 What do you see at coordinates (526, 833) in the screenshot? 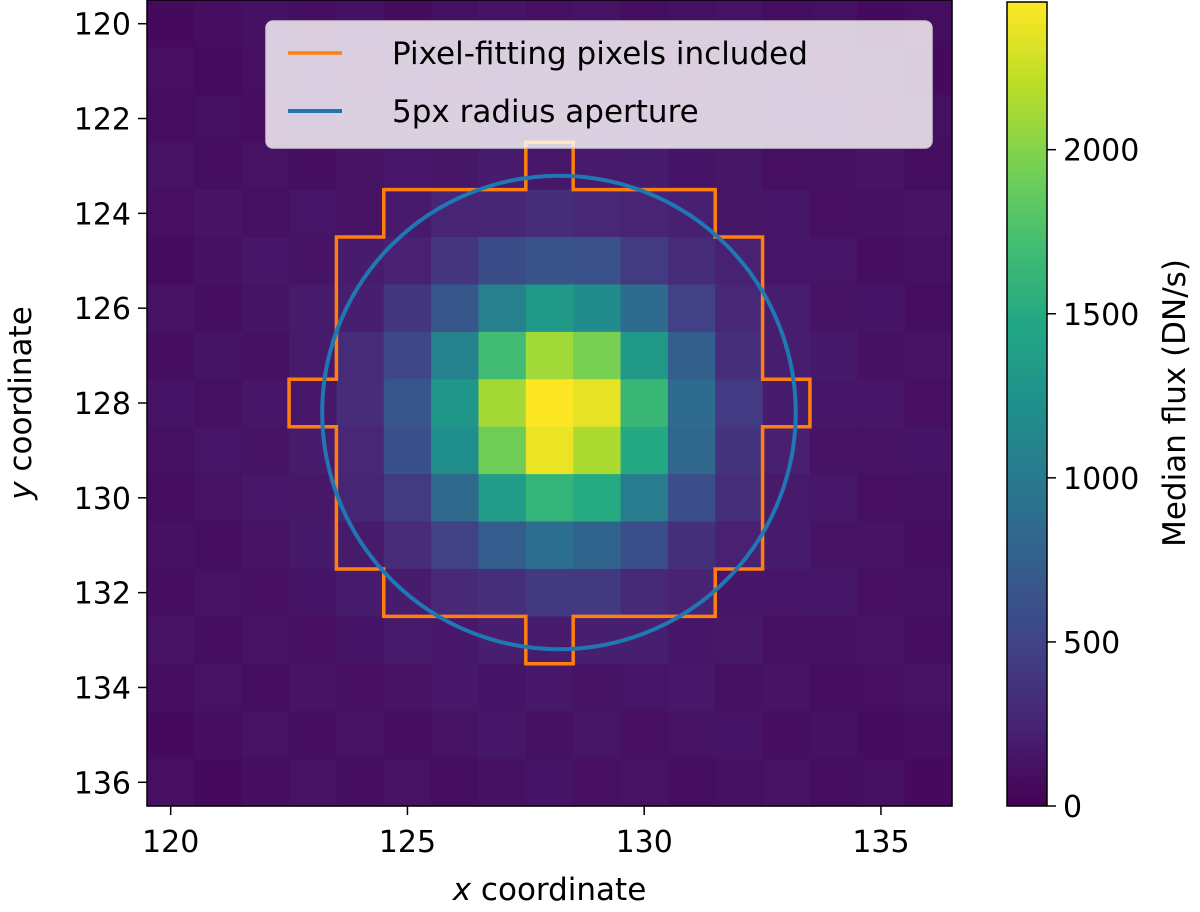
I see `x-axis-ticks: 120 125 130 135` at bounding box center [526, 833].